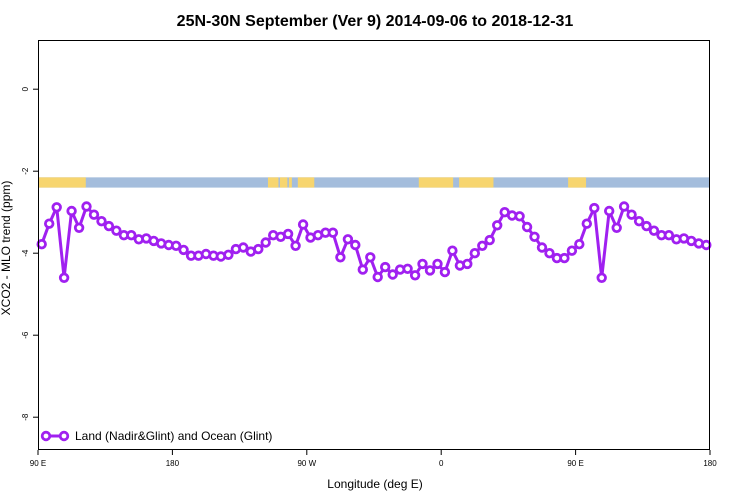  Describe the element at coordinates (374, 484) in the screenshot. I see `x-axis-label: Longitude (deg E)` at that location.